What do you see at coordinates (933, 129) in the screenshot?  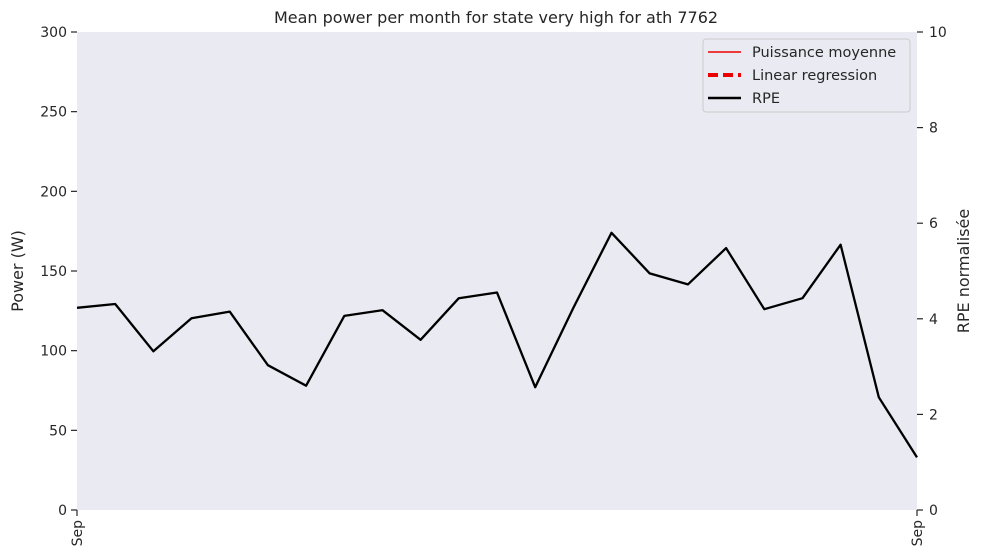 I see `y2-tick-label: 8` at bounding box center [933, 129].